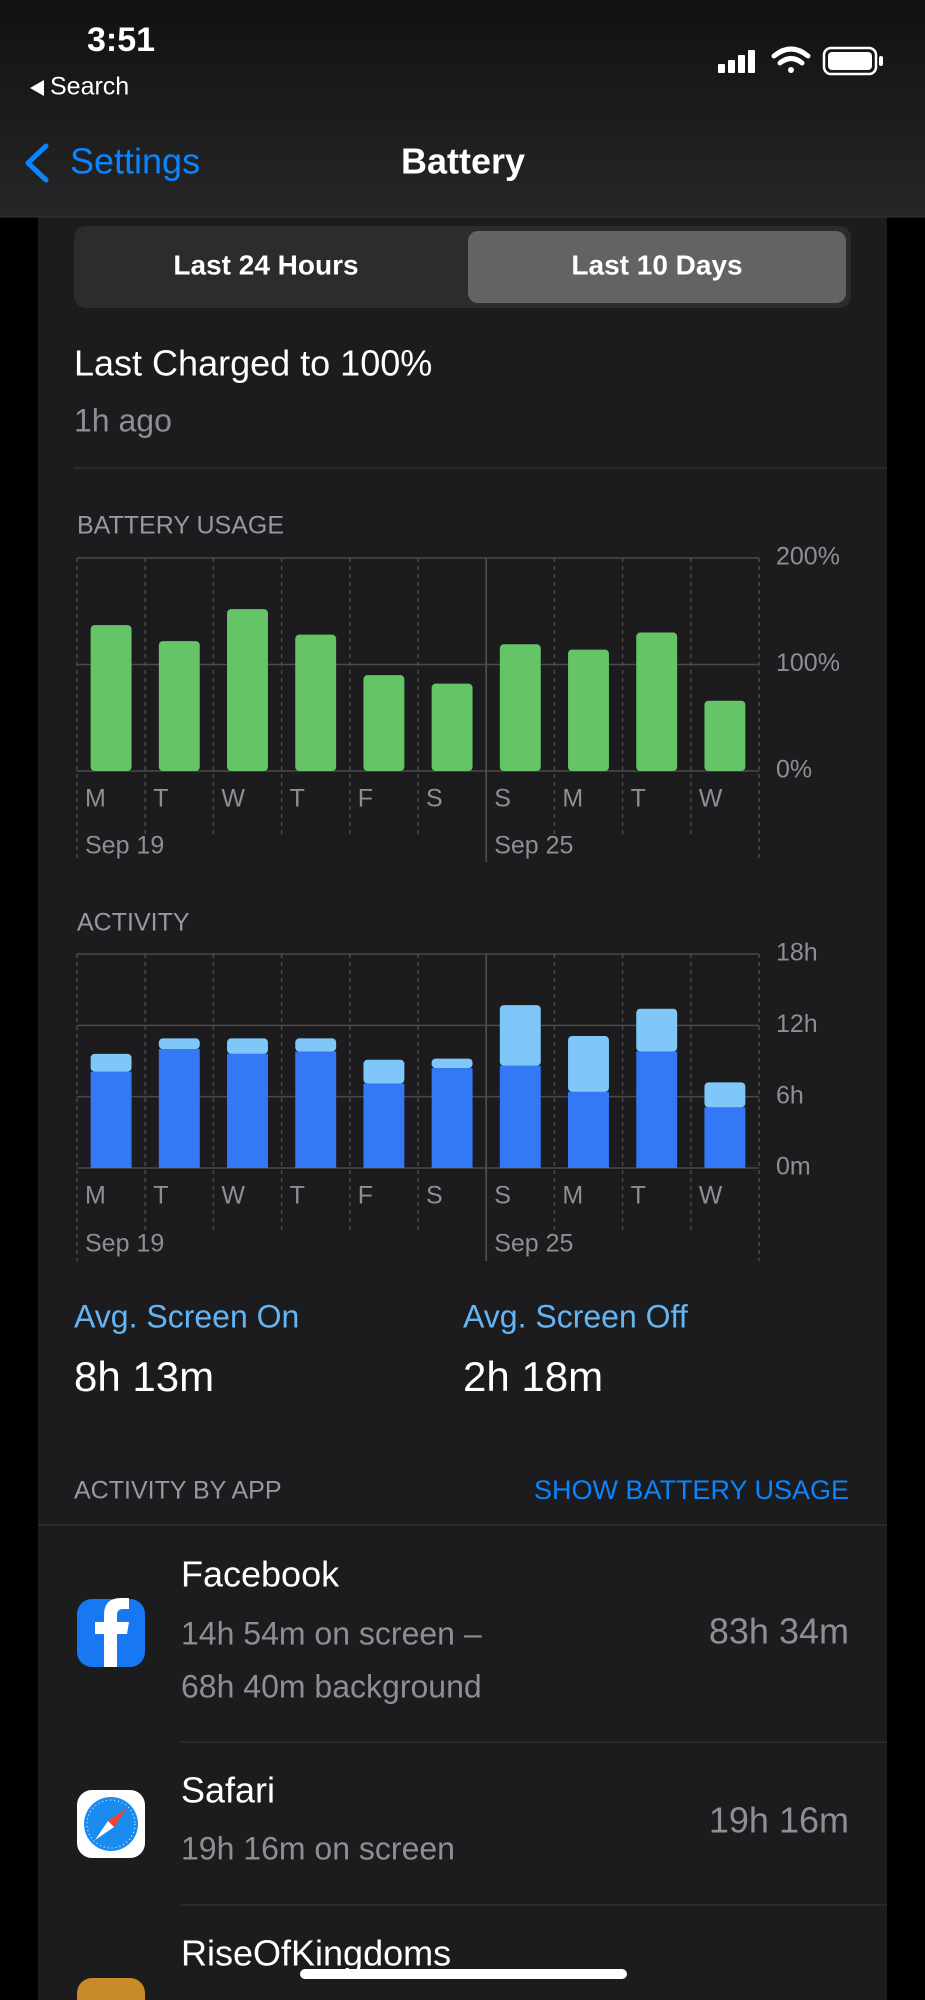 The width and height of the screenshot is (925, 2000). Describe the element at coordinates (253, 363) in the screenshot. I see `last-charged: Last Charged to 100%` at that location.